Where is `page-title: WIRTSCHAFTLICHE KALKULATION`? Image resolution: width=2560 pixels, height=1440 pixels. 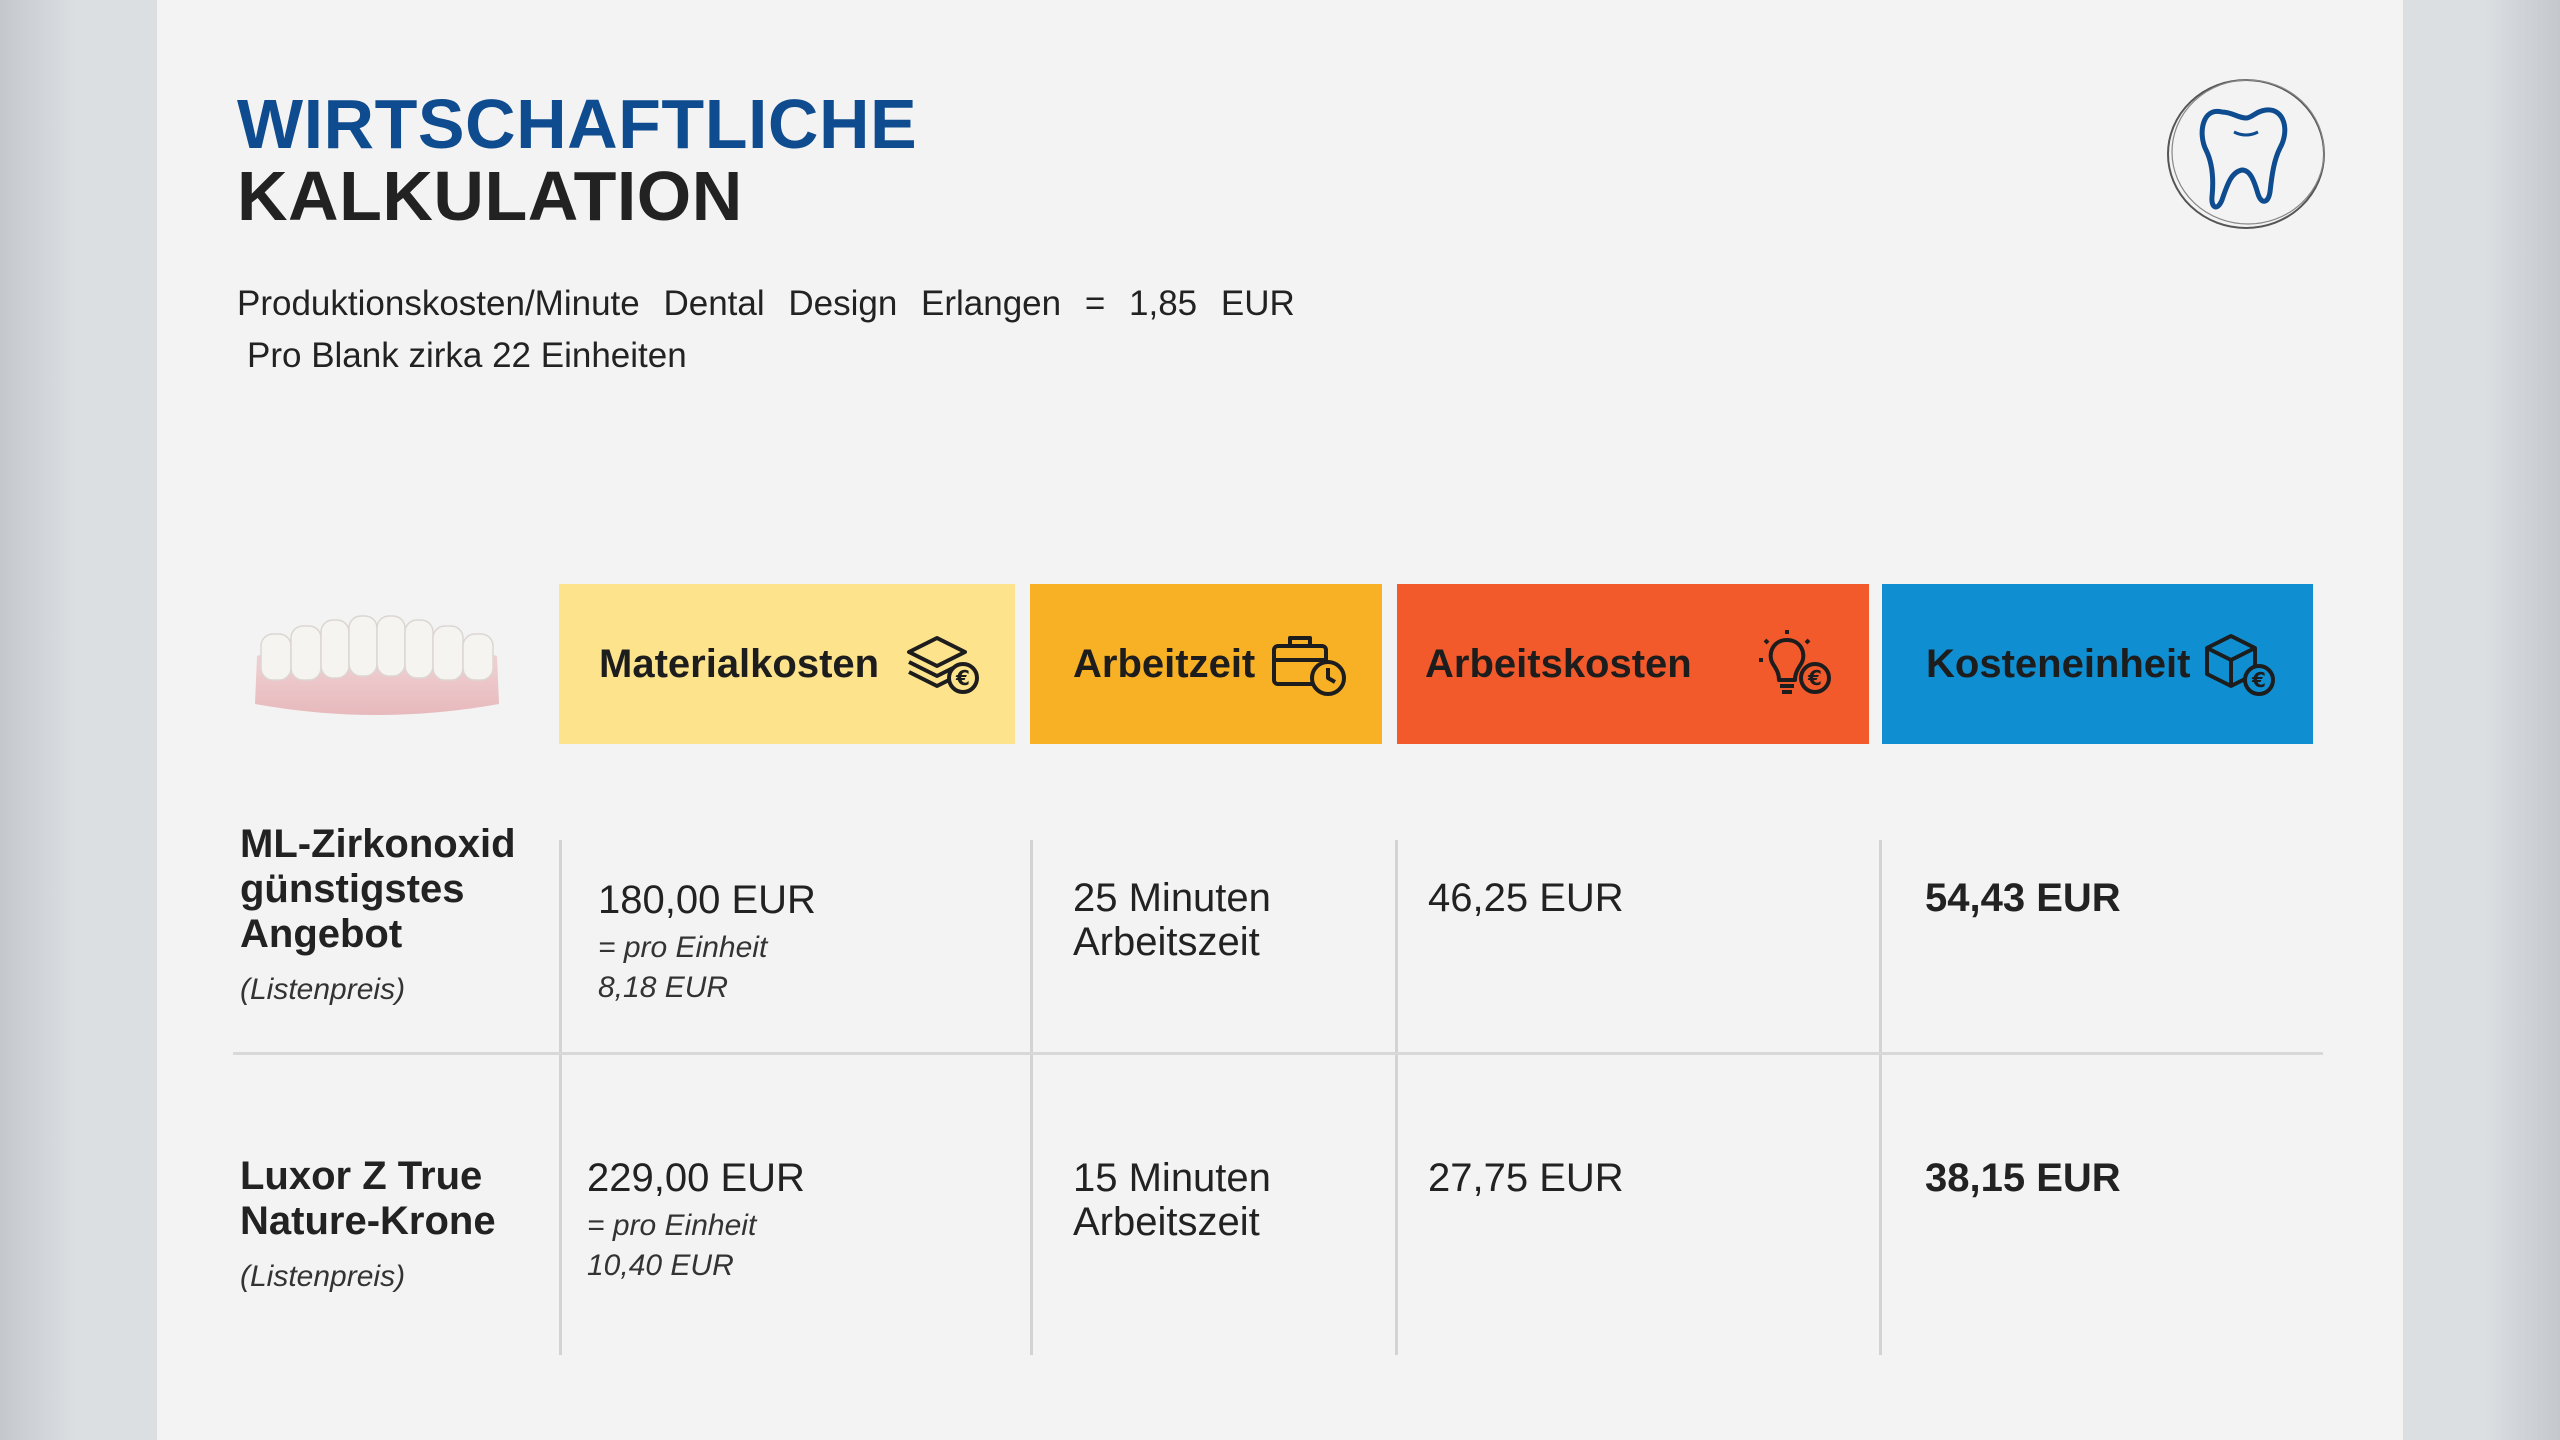
page-title: WIRTSCHAFTLICHE KALKULATION is located at coordinates (577, 160).